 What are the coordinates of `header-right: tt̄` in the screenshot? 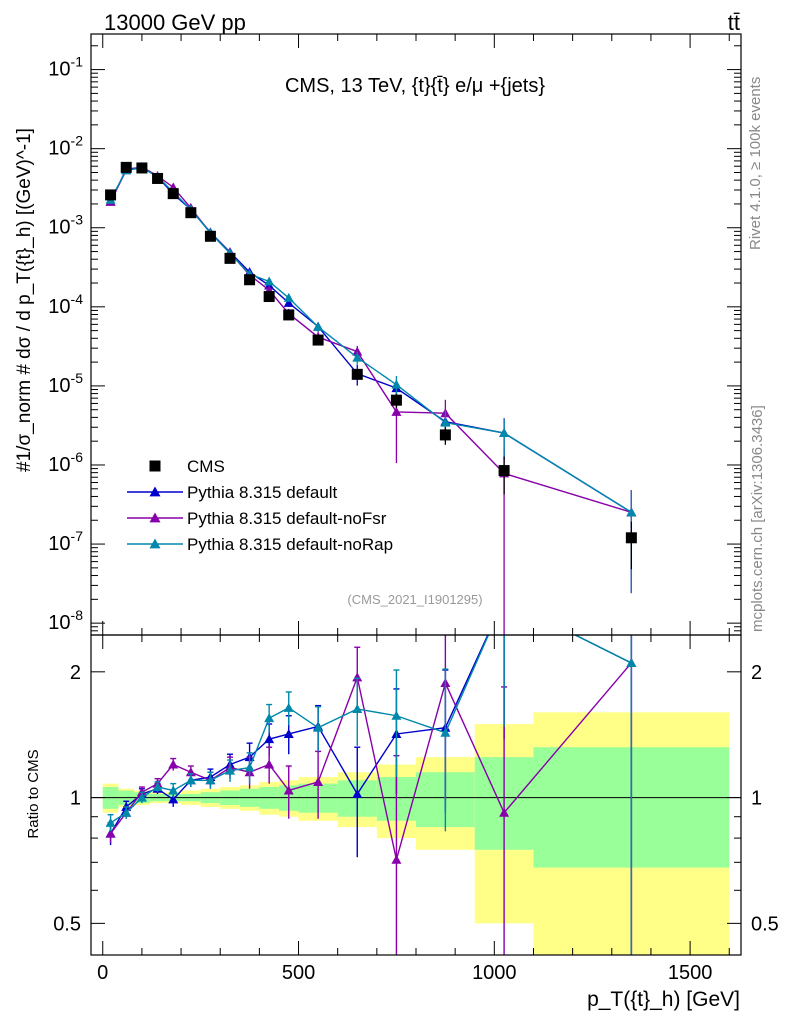 It's located at (734, 22).